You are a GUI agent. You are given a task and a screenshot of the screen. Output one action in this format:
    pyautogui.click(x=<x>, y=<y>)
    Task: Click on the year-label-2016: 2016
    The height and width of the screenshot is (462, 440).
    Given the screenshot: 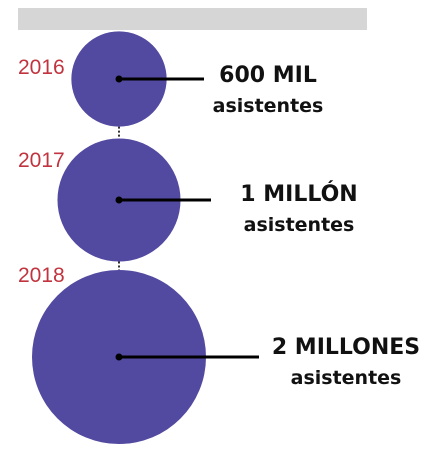 What is the action you would take?
    pyautogui.click(x=41, y=67)
    